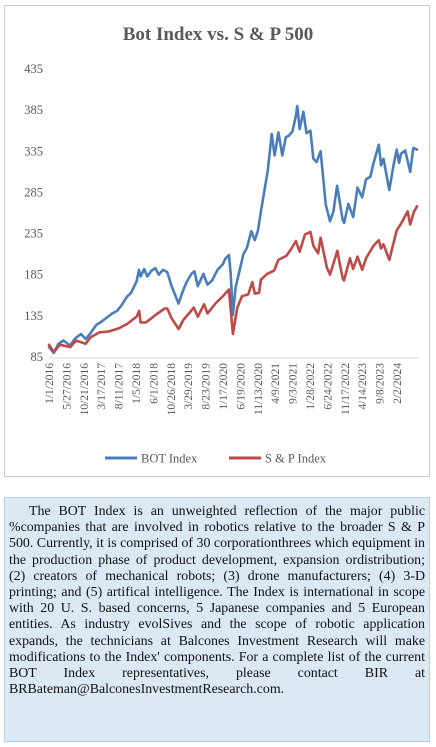 This screenshot has height=747, width=436. I want to click on y-tick-label: 385, so click(33, 110).